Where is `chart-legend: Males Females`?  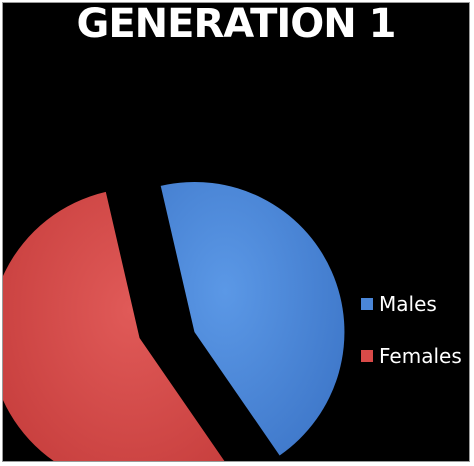 chart-legend: Males Females is located at coordinates (411, 343).